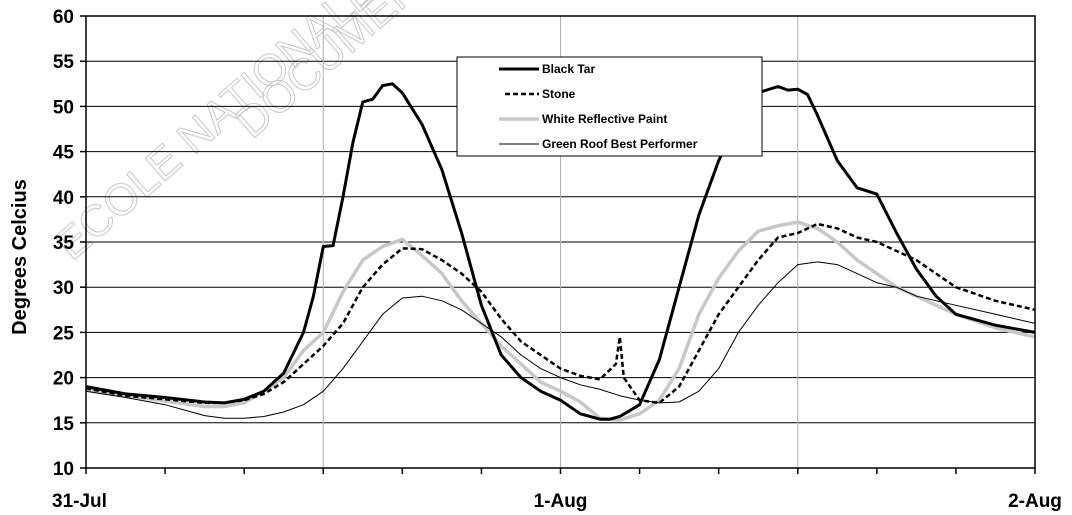  What do you see at coordinates (561, 501) in the screenshot?
I see `x-tick-label: 1-Aug` at bounding box center [561, 501].